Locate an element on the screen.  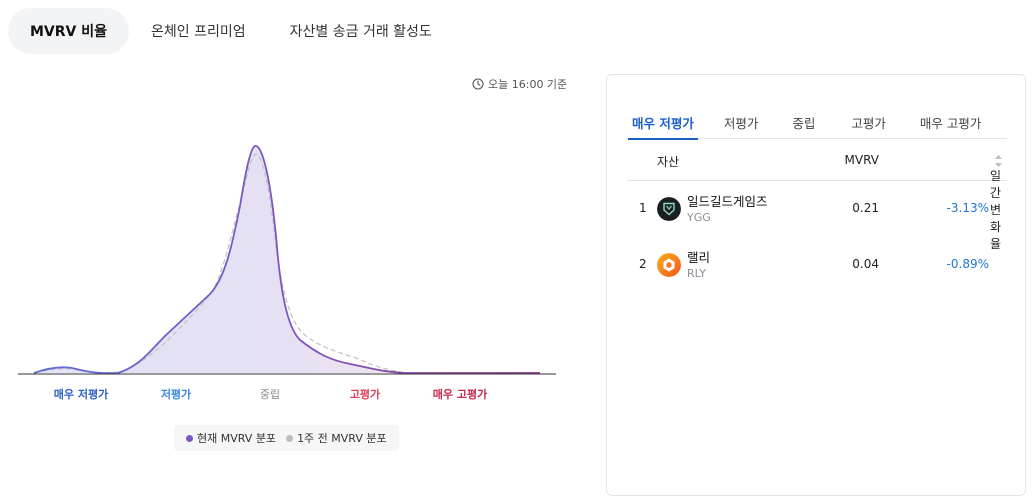
zone-label-undervalued: 저평가 is located at coordinates (176, 394).